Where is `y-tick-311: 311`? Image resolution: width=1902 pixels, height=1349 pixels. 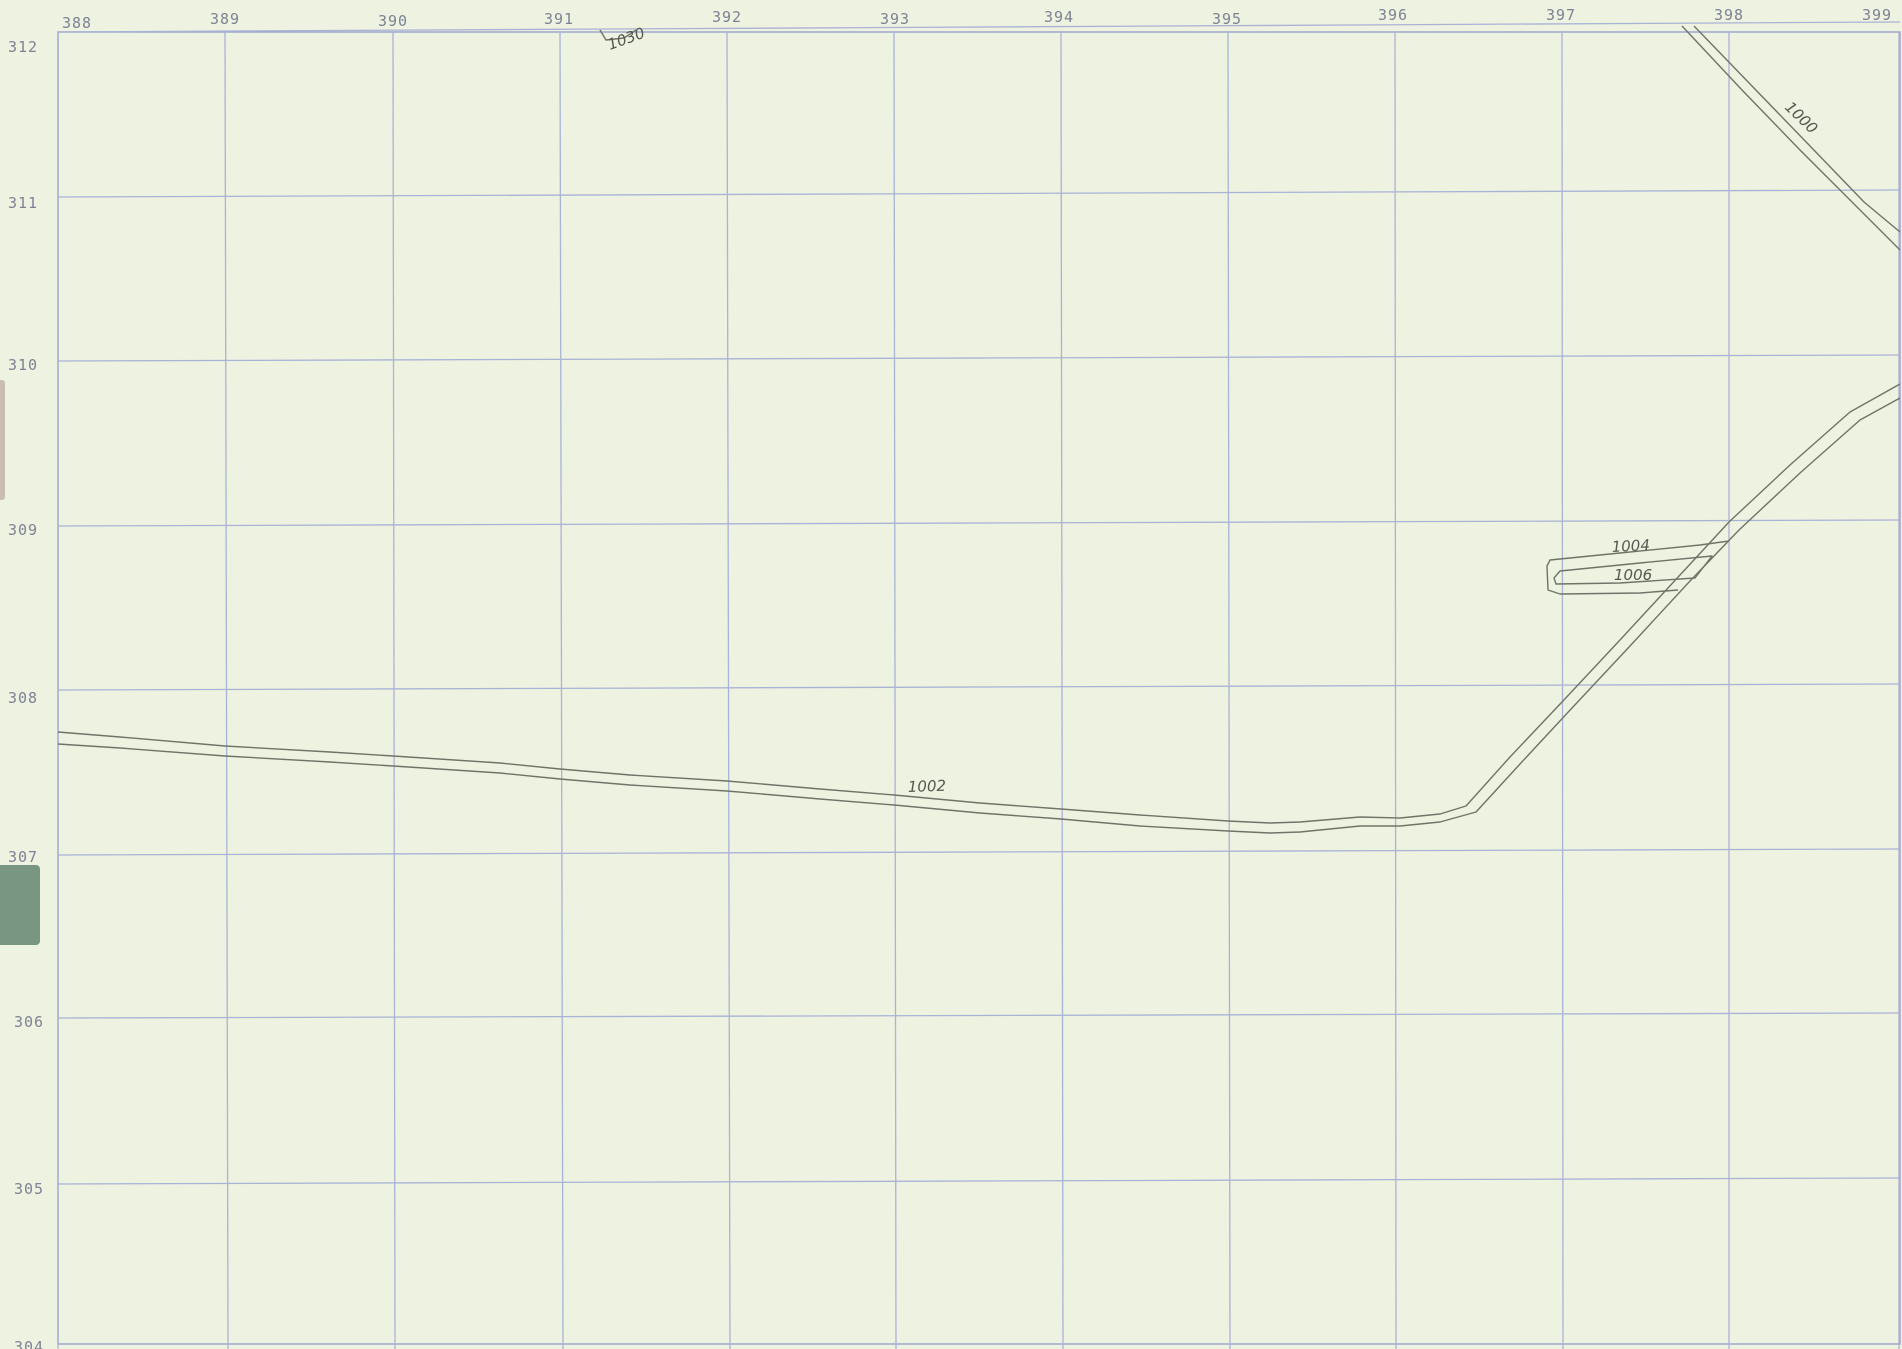 y-tick-311: 311 is located at coordinates (23, 203).